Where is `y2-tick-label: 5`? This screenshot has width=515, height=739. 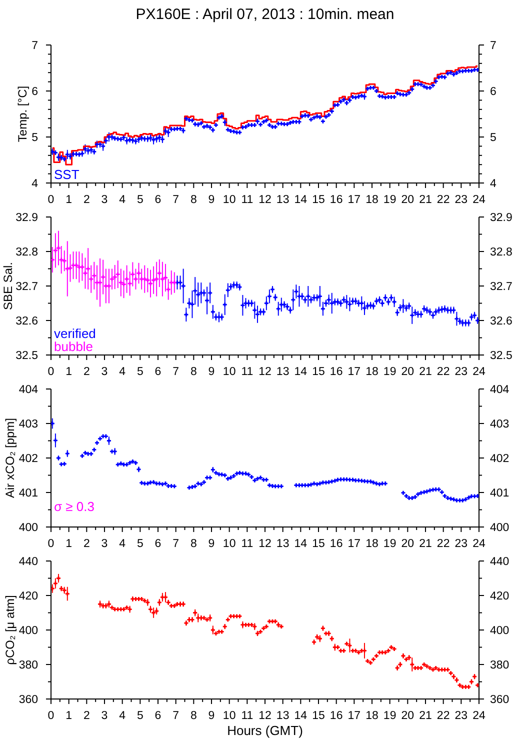 y2-tick-label: 5 is located at coordinates (493, 138).